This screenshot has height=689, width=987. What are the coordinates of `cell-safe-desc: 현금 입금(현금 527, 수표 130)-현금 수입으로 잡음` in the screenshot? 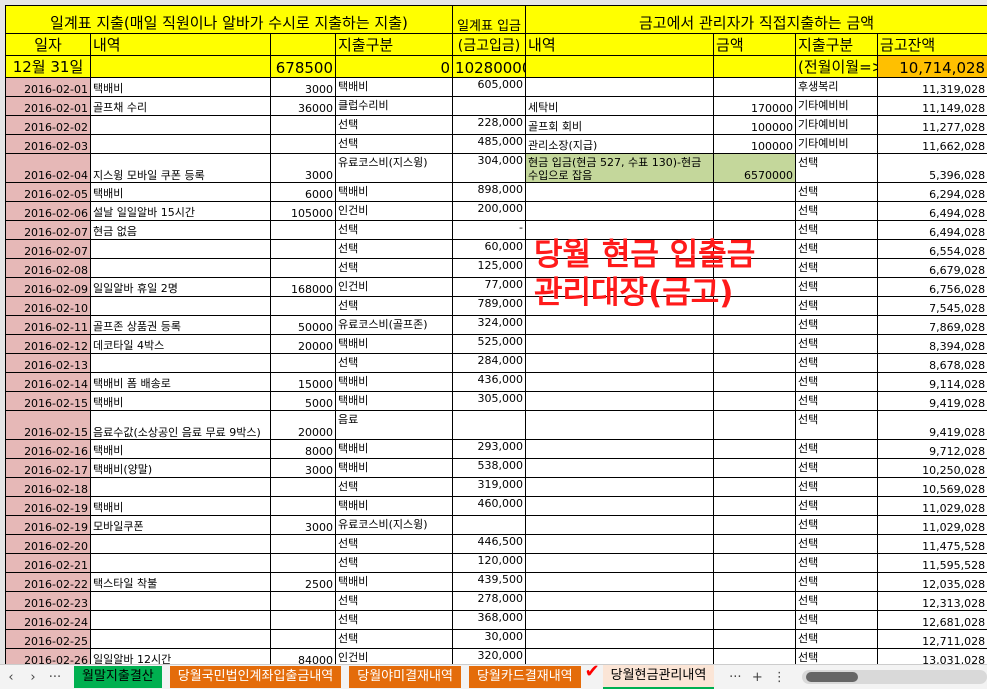 It's located at (620, 168).